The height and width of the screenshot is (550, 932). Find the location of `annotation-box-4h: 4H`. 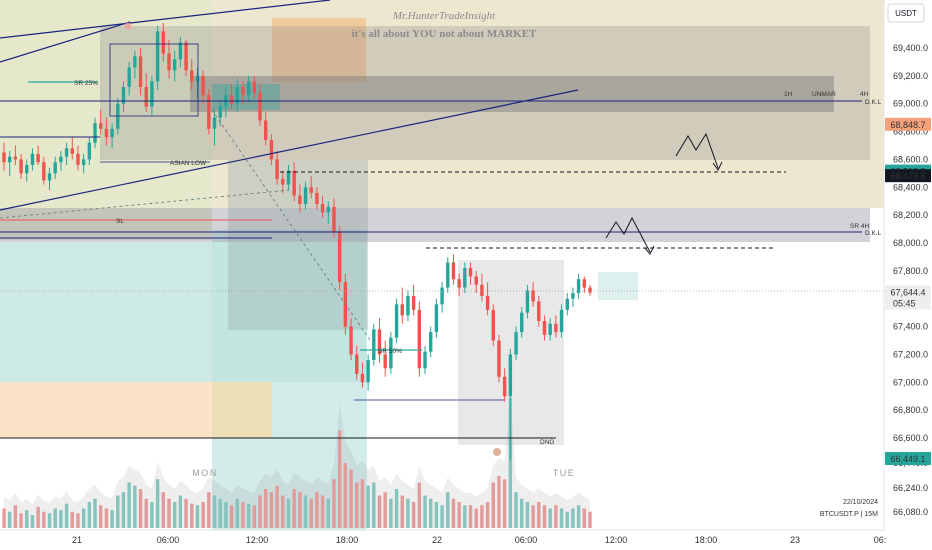

annotation-box-4h: 4H is located at coordinates (864, 94).